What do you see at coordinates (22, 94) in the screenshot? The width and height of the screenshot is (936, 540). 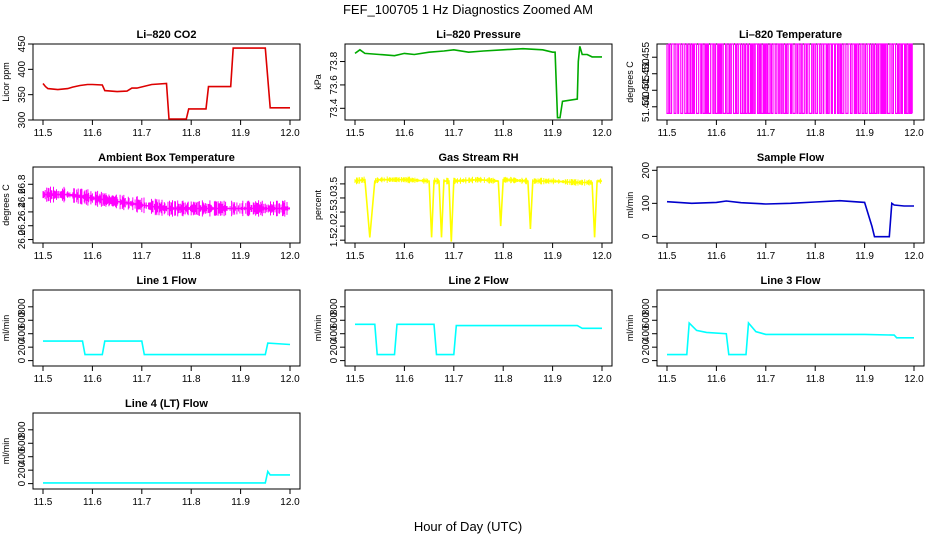 I see `y-tick-label: 350` at bounding box center [22, 94].